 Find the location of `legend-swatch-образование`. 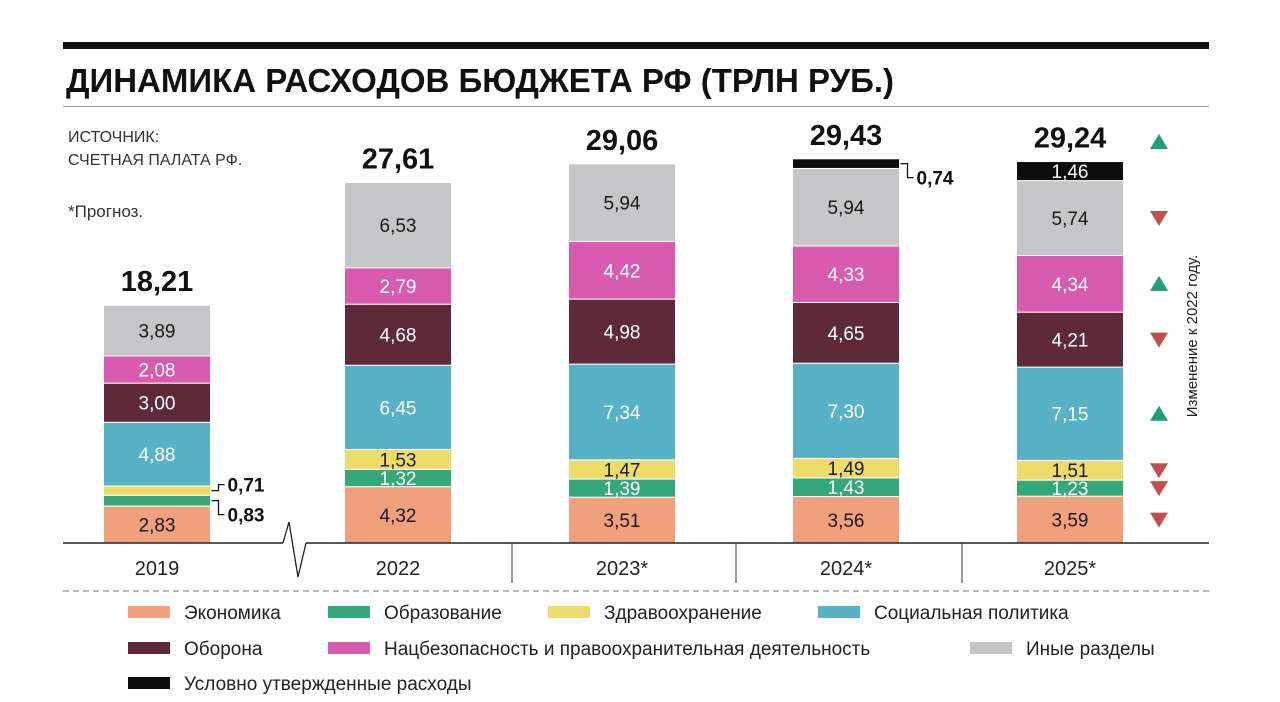

legend-swatch-образование is located at coordinates (349, 612).